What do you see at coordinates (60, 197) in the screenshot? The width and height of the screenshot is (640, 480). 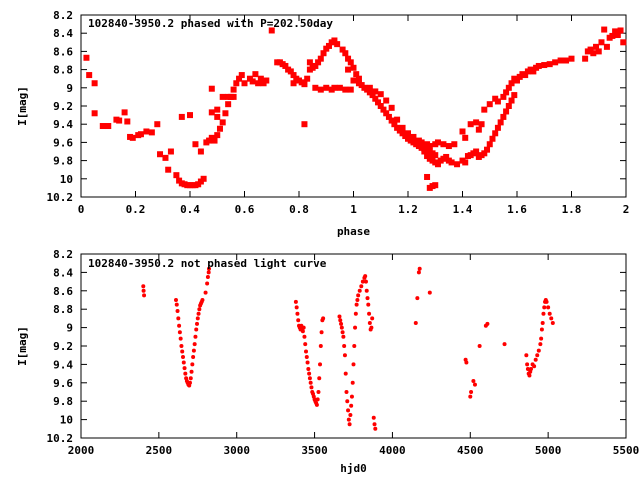 I see `y-tick-label: 10.2` at bounding box center [60, 197].